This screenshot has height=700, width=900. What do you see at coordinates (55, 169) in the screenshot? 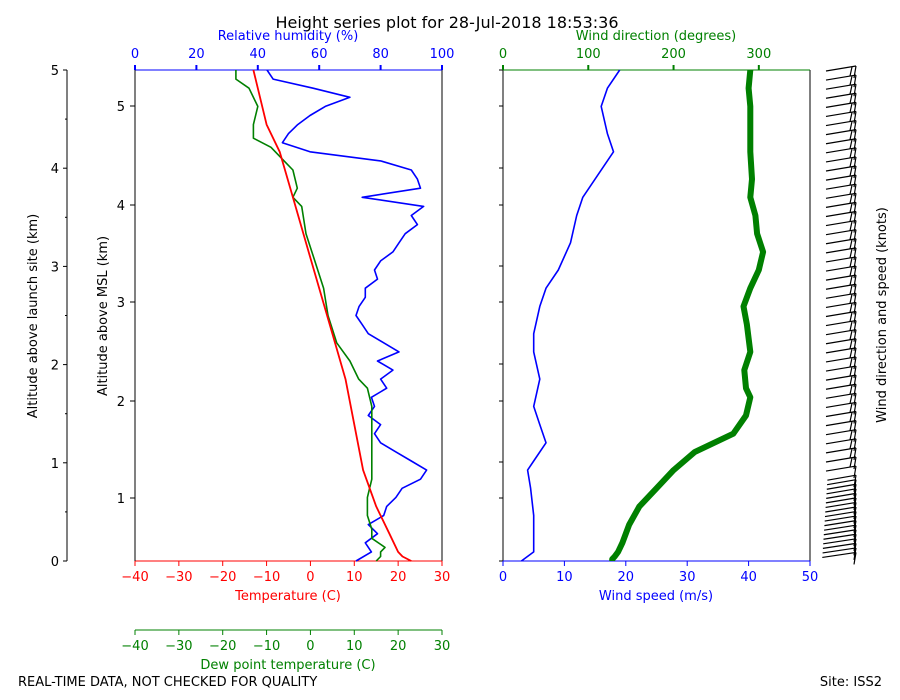
I see `outer-ytick-label: 4` at bounding box center [55, 169].